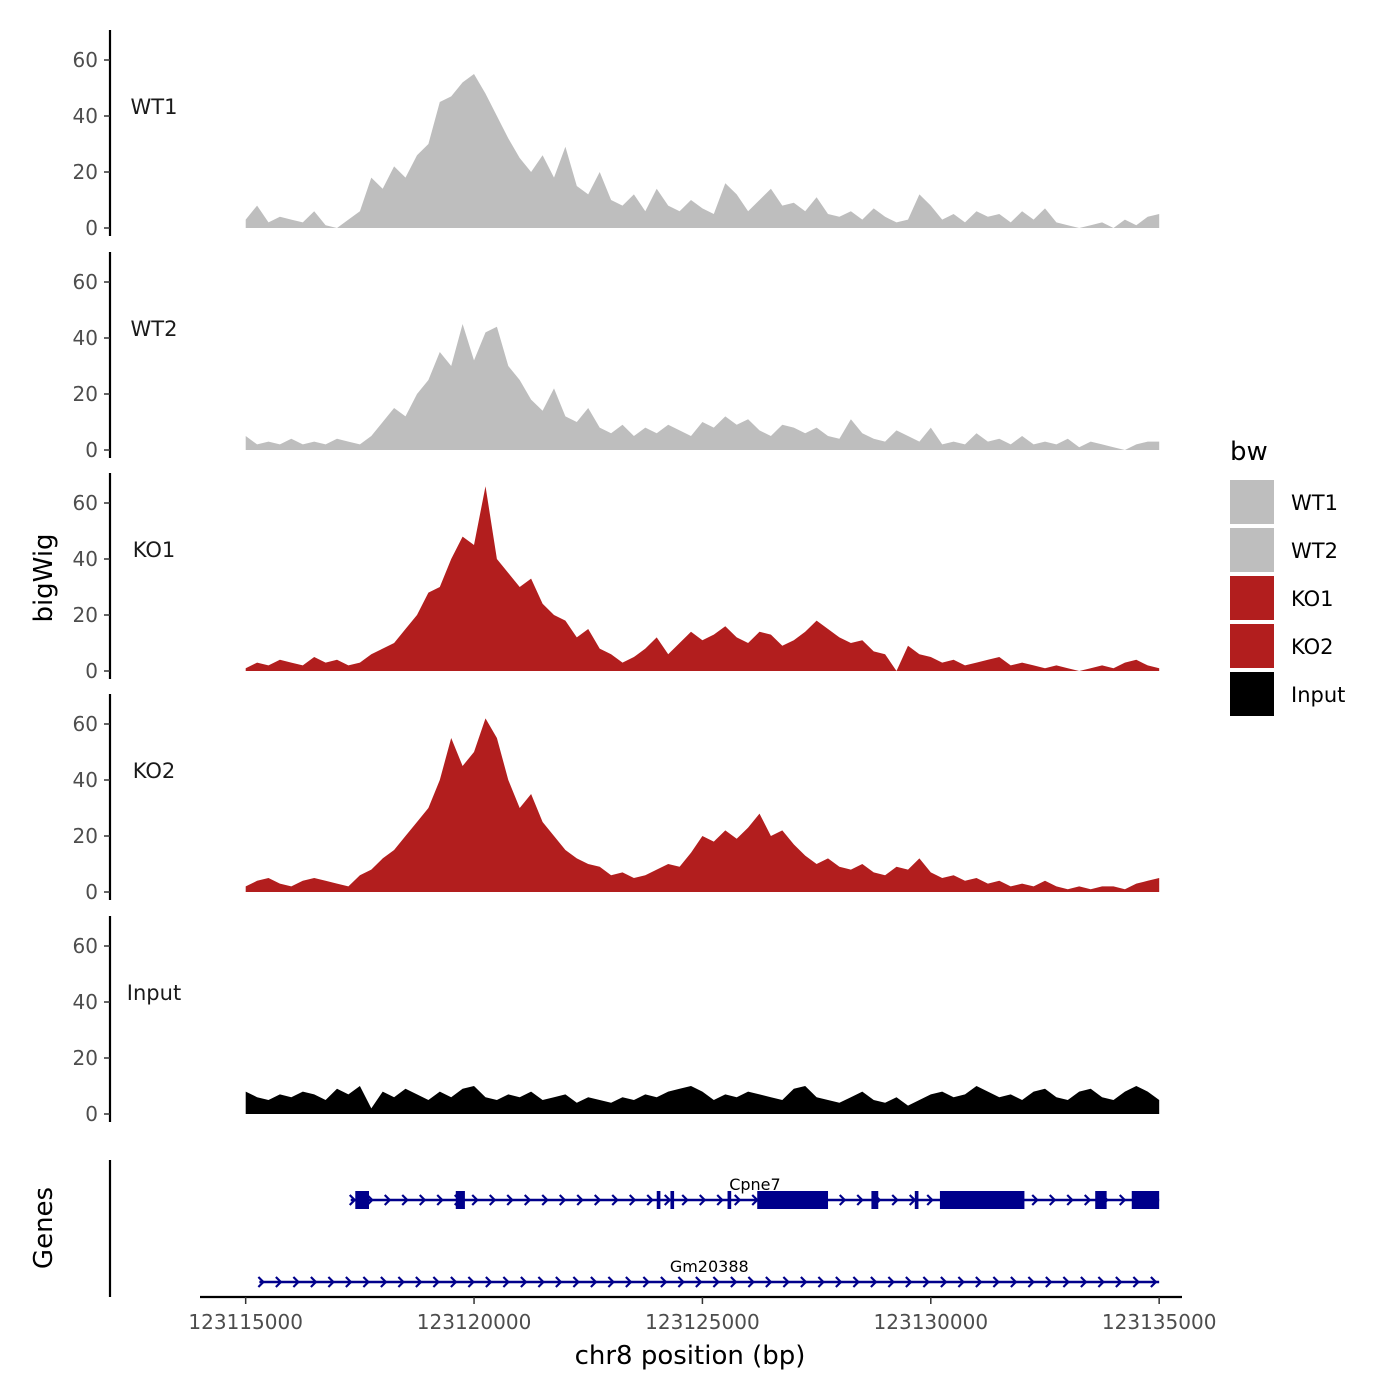 The width and height of the screenshot is (1400, 1400). Describe the element at coordinates (154, 107) in the screenshot. I see `track-label: WT1` at that location.